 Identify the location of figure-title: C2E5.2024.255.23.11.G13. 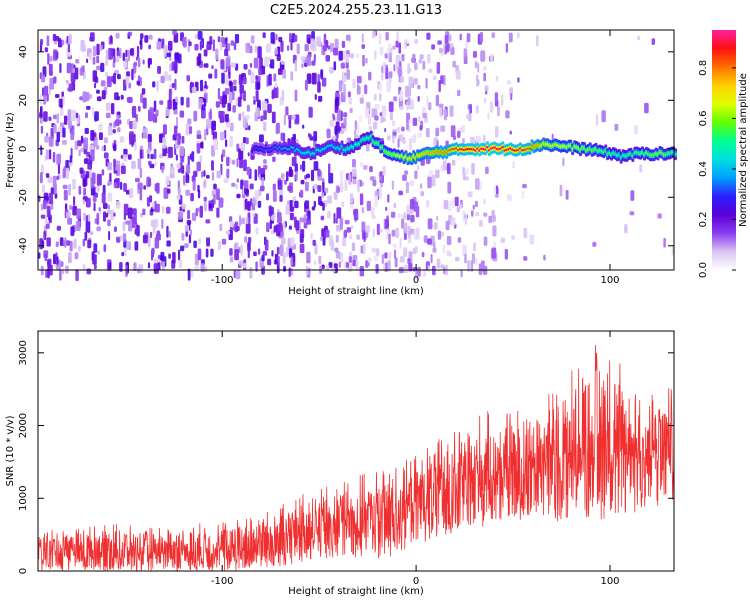
(356, 10).